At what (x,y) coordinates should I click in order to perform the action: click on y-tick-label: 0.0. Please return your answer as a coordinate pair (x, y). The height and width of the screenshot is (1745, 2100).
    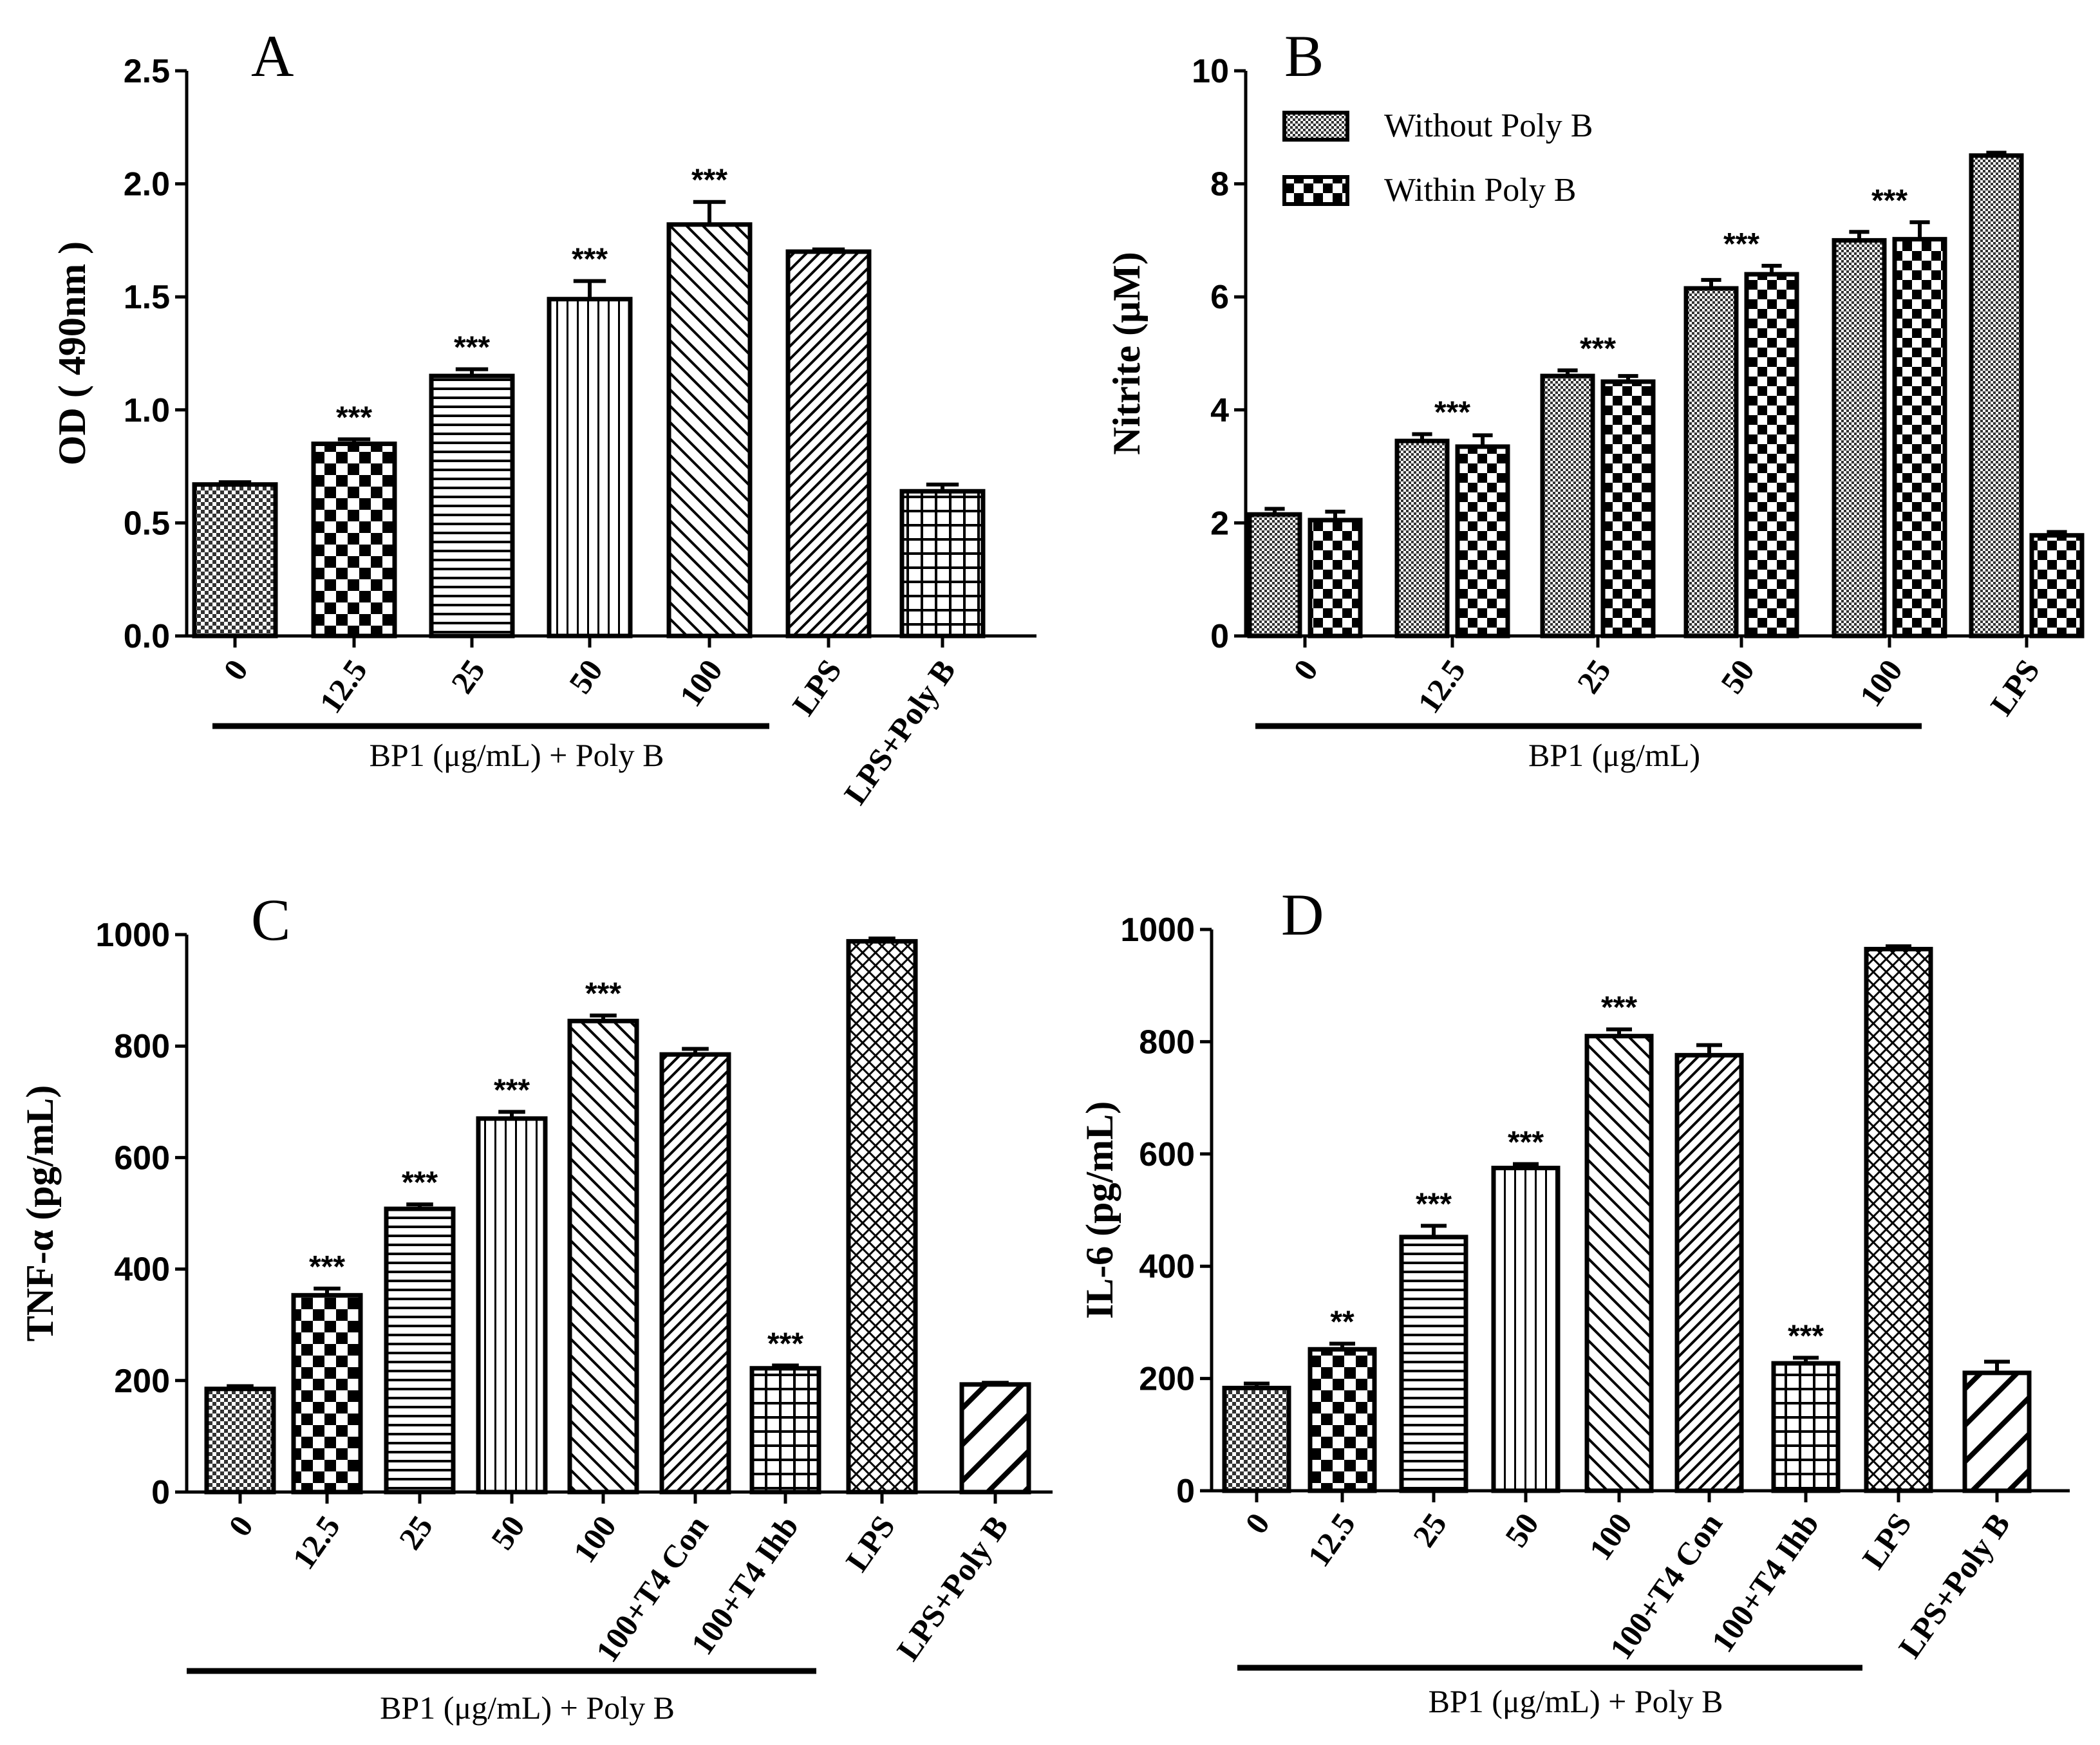
    Looking at the image, I should click on (147, 637).